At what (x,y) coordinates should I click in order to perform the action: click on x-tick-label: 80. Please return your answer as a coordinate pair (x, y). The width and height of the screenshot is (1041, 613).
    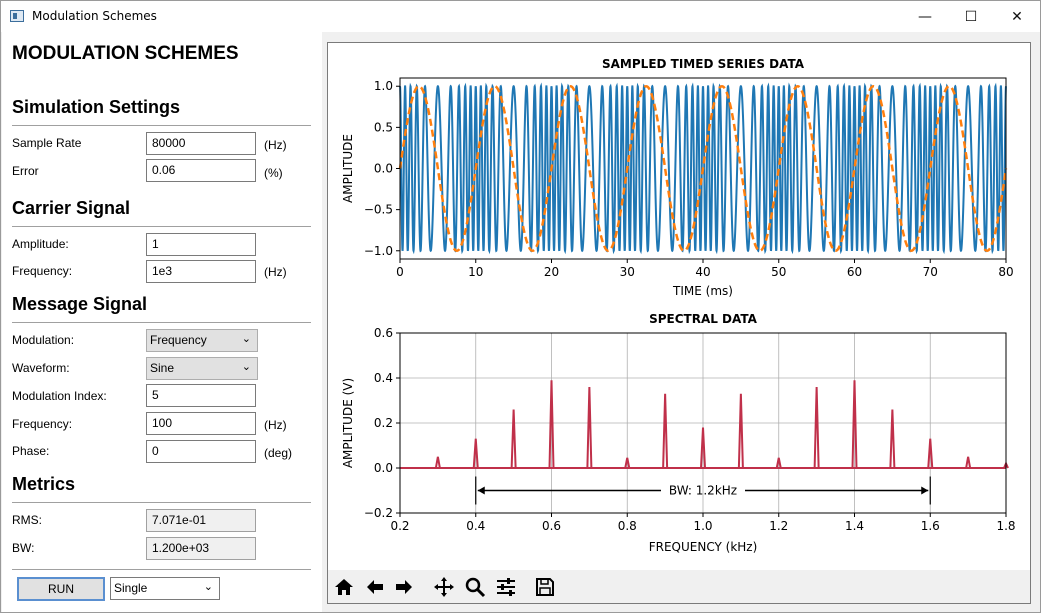
    Looking at the image, I should click on (1005, 272).